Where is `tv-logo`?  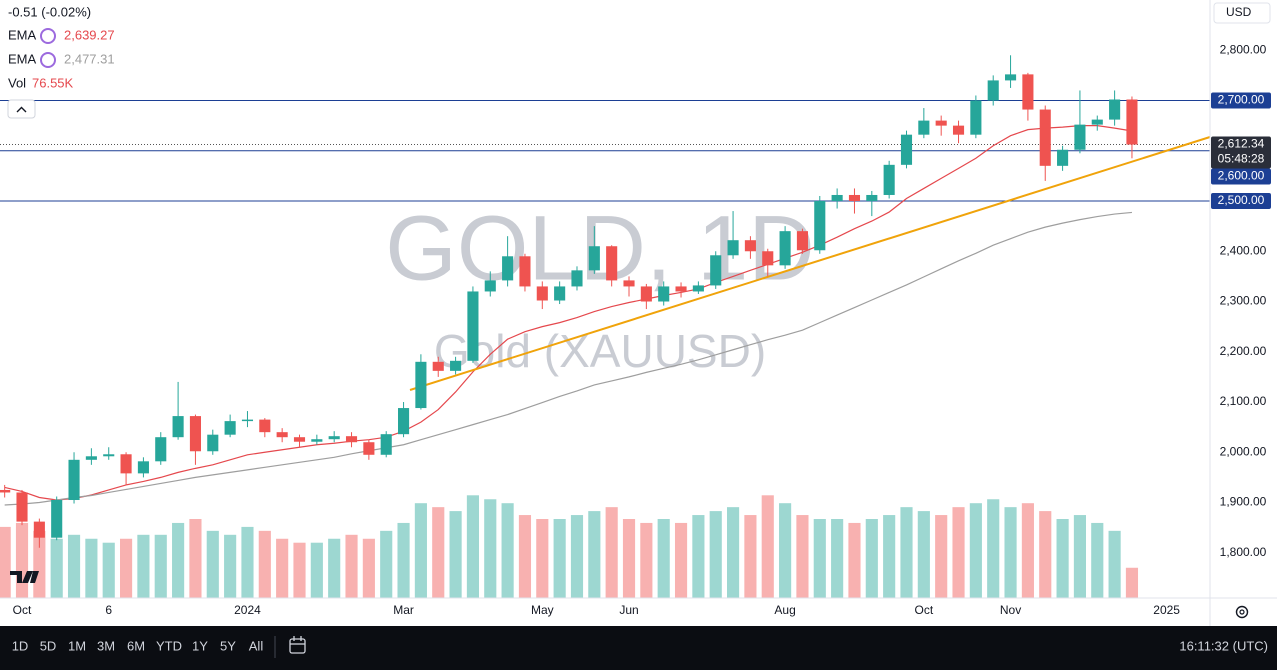
tv-logo is located at coordinates (24, 577).